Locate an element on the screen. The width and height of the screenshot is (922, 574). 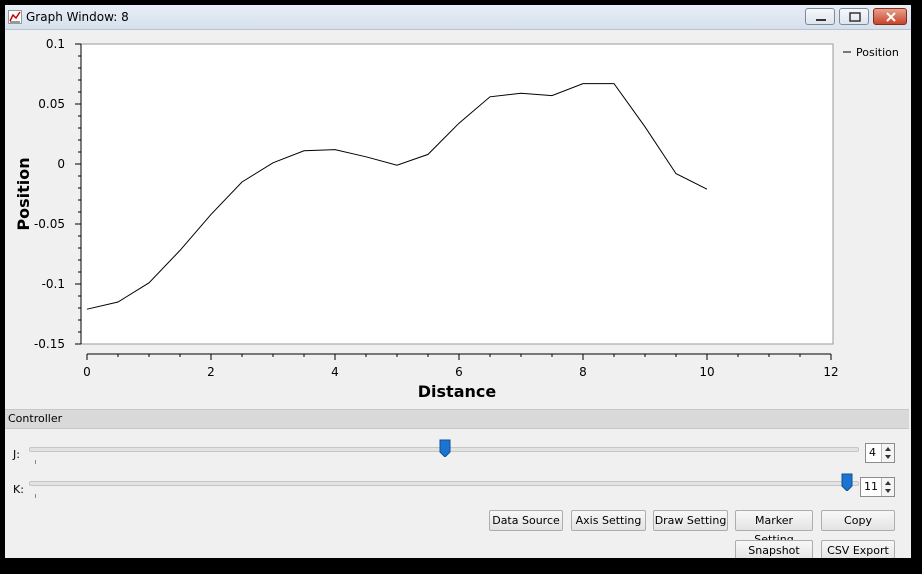
slider-j-label: J: is located at coordinates (16, 454).